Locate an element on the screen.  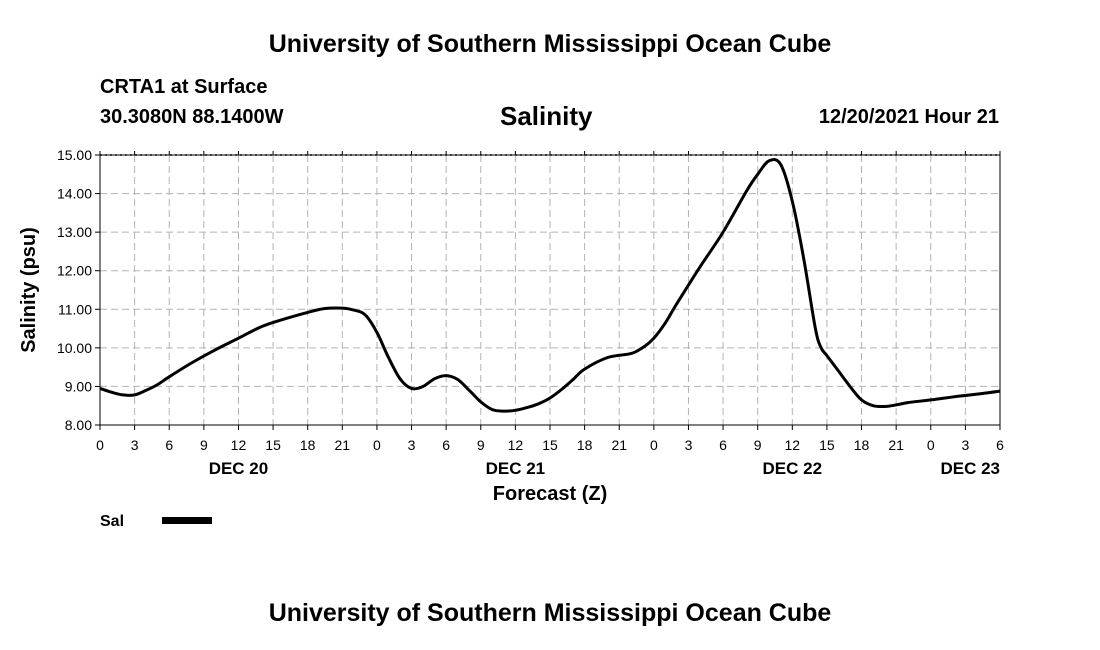
y-tick-label: 12.00 is located at coordinates (74, 271).